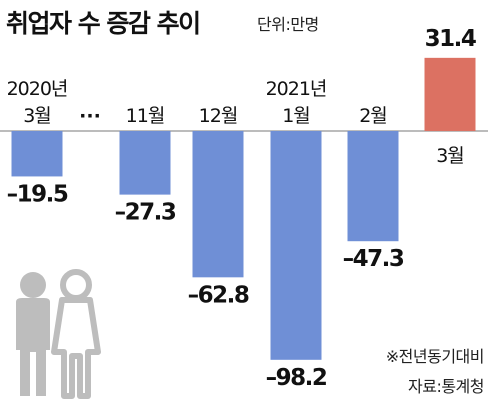  Describe the element at coordinates (37, 194) in the screenshot. I see `value-label-0: –19.5` at that location.